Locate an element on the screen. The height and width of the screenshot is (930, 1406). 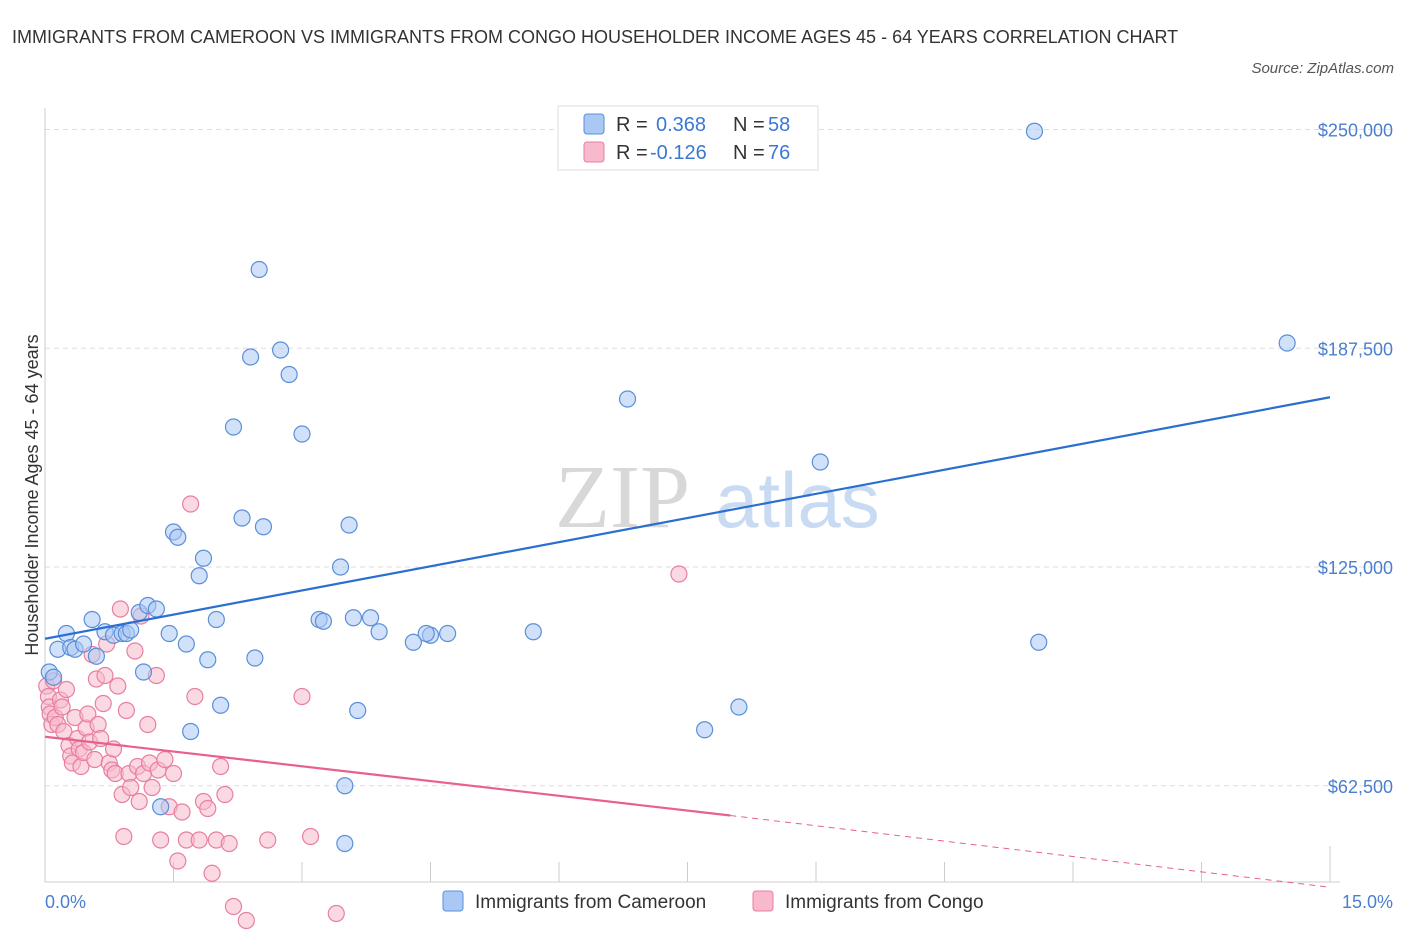
legend-swatch-cameroon is located at coordinates (594, 124).